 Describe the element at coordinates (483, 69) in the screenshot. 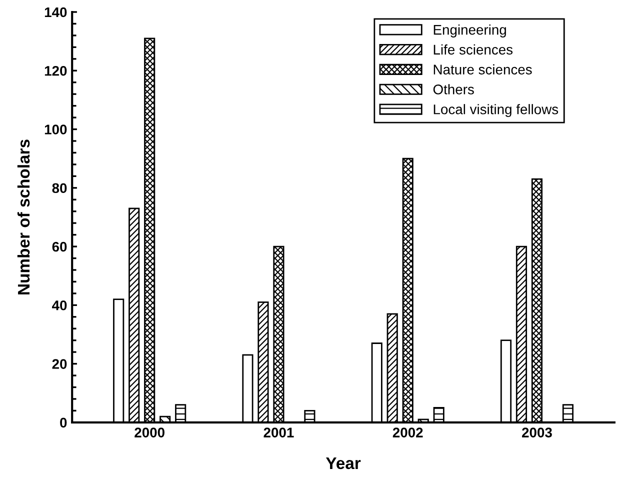

I see `legend-label: Nature sciences` at that location.